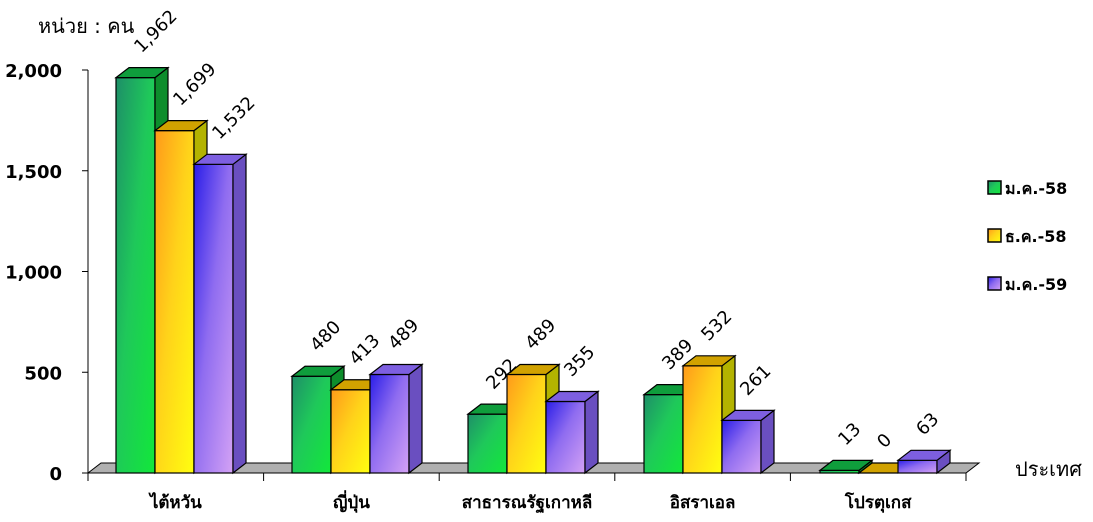 This screenshot has width=1093, height=522. Describe the element at coordinates (233, 118) in the screenshot. I see `data-label: 1,532` at that location.